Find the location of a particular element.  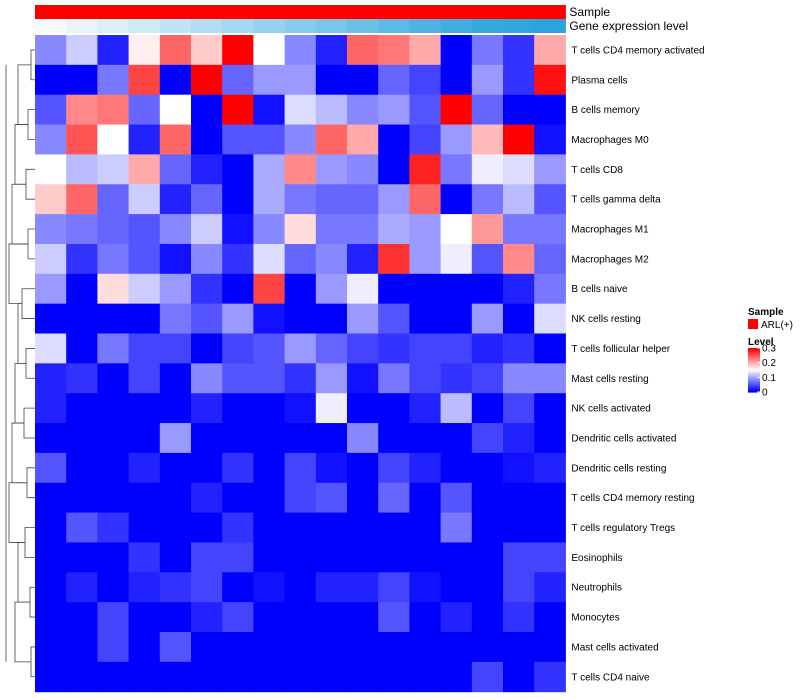

row-label: B cells naive is located at coordinates (599, 289).